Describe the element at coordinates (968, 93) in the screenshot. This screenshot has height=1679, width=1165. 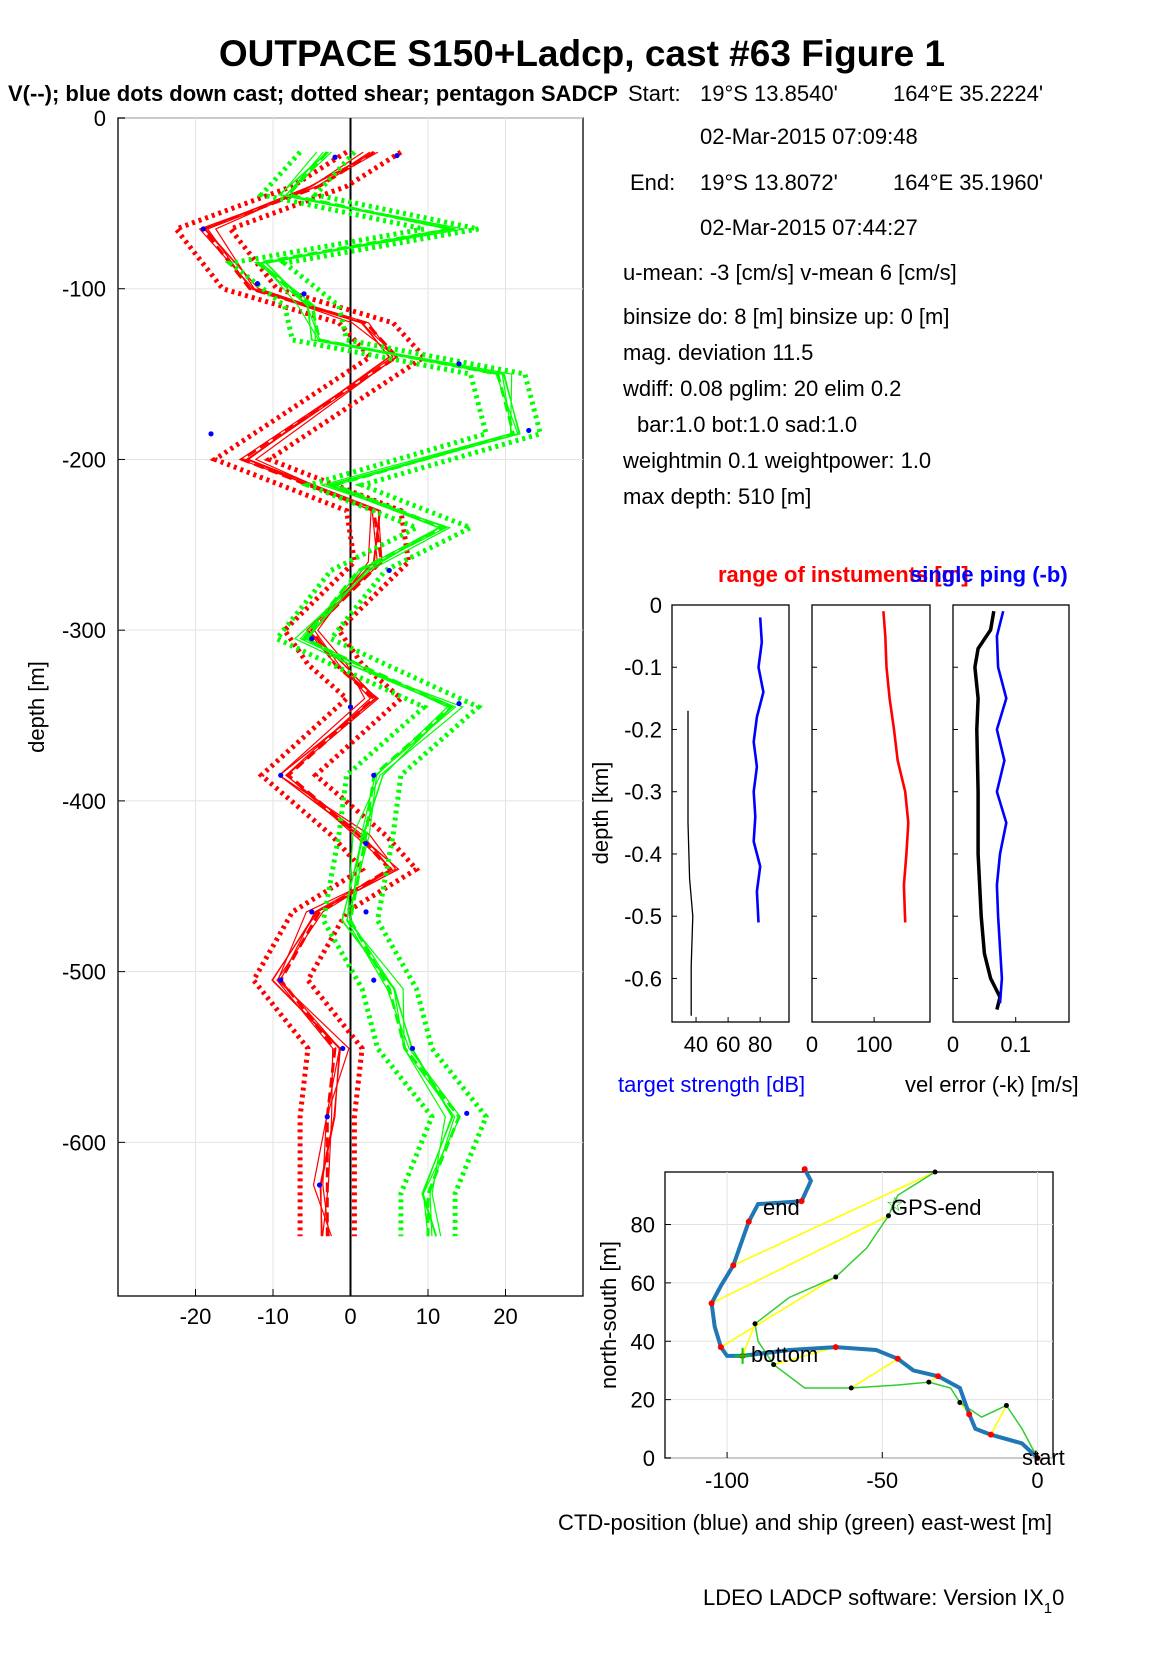
I see `start-longitude: 164°E 35.2224'` at that location.